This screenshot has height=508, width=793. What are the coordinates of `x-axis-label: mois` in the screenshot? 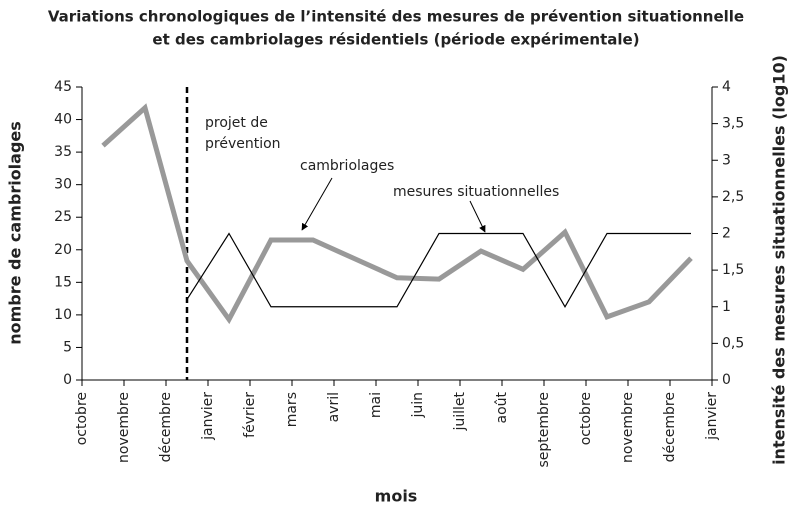 It's located at (396, 496).